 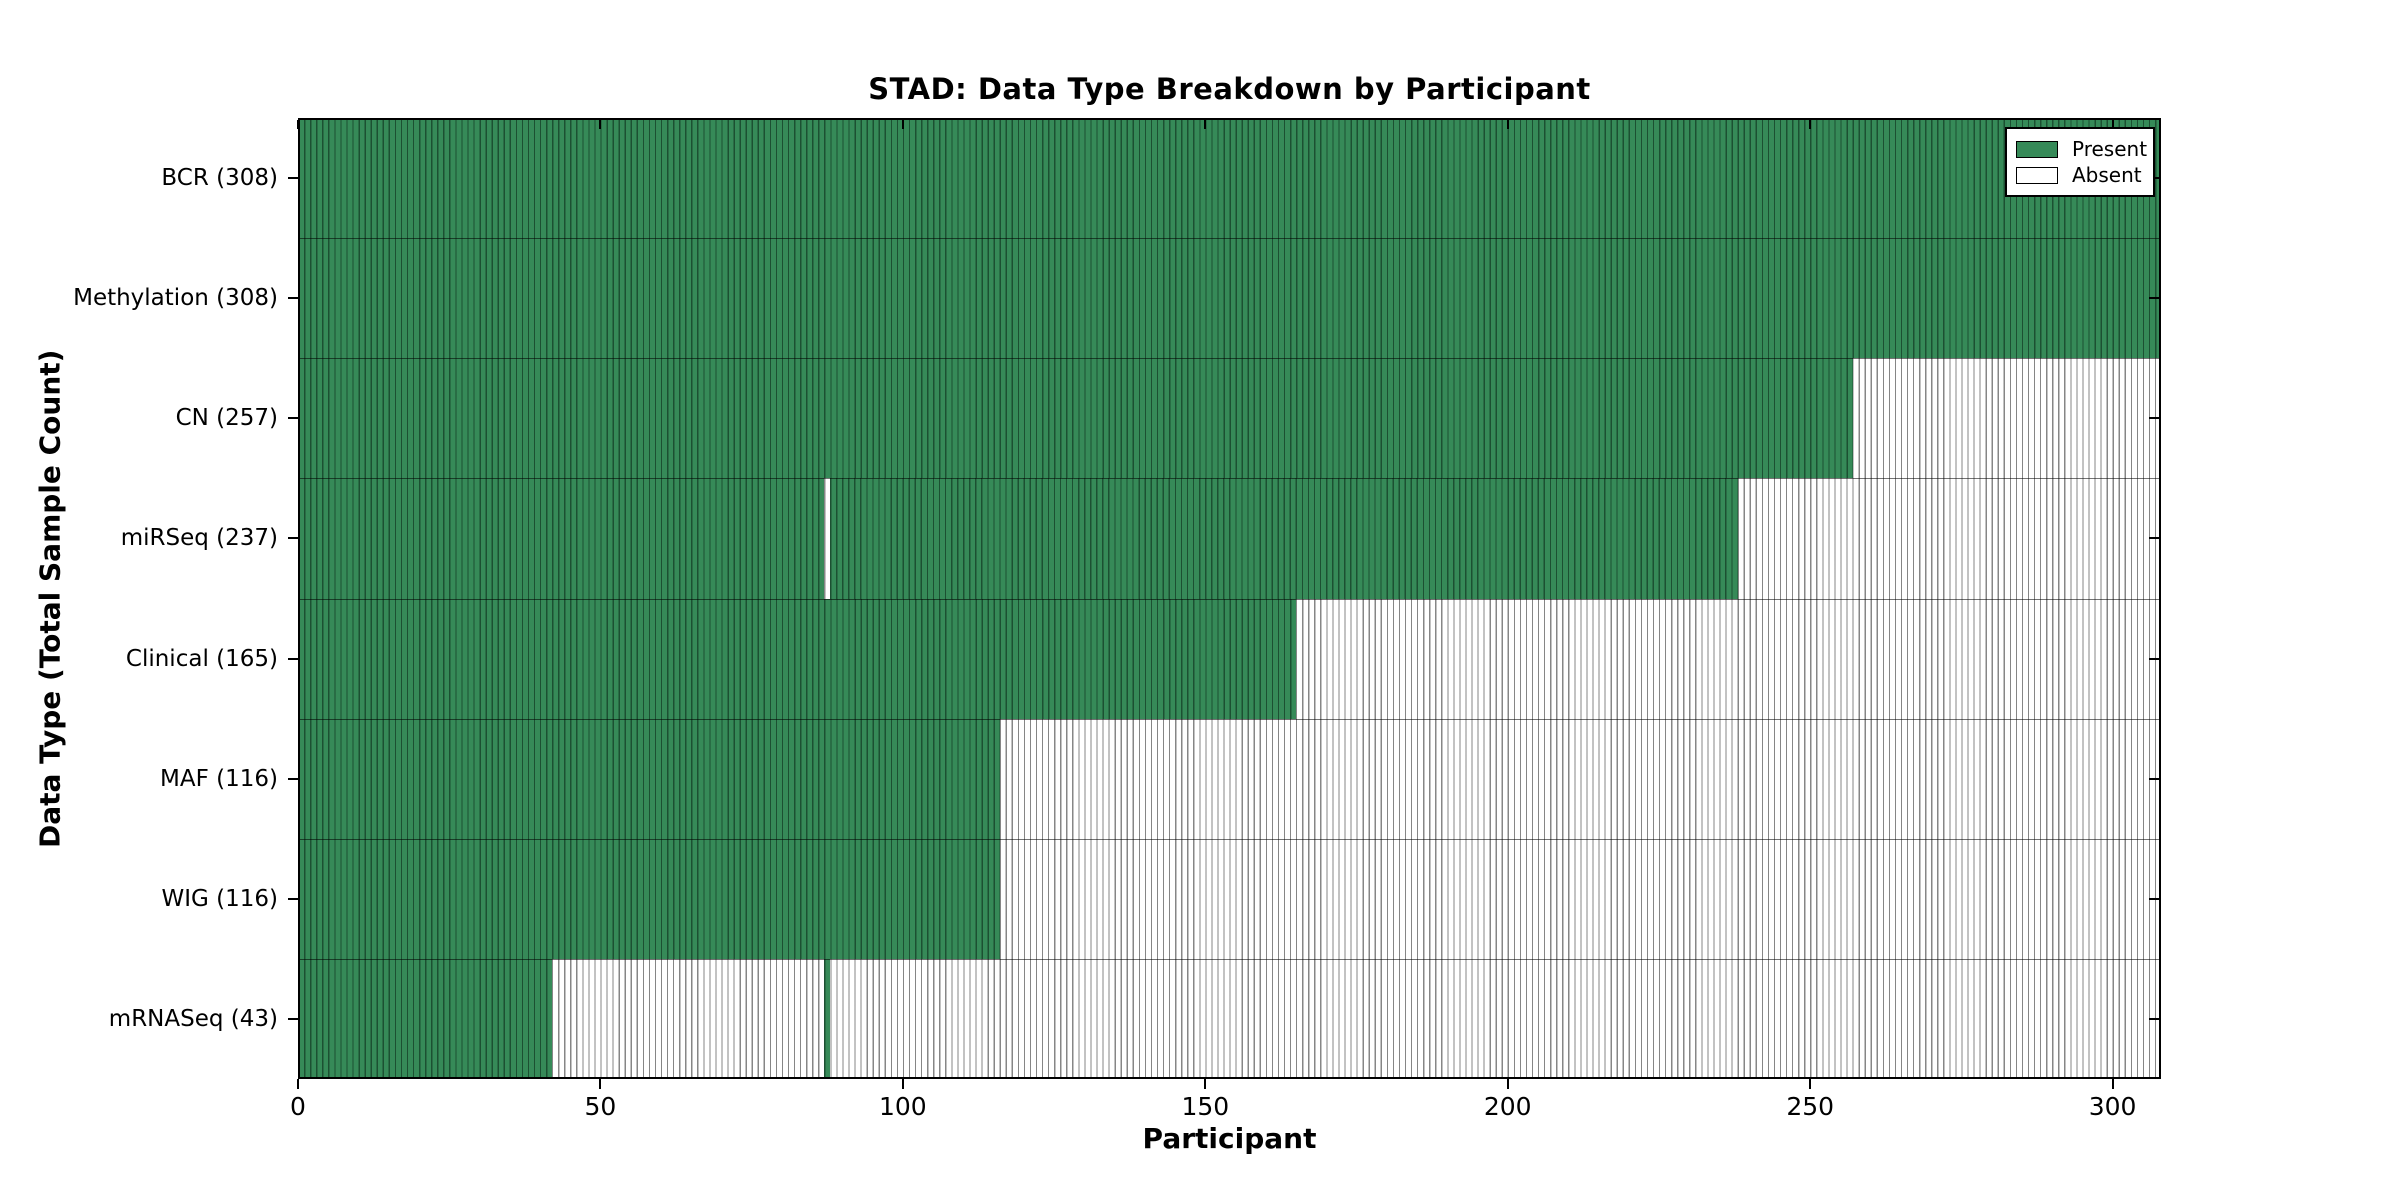 What do you see at coordinates (175, 298) in the screenshot?
I see `y-tick-label-methylation: Methylation (308)` at bounding box center [175, 298].